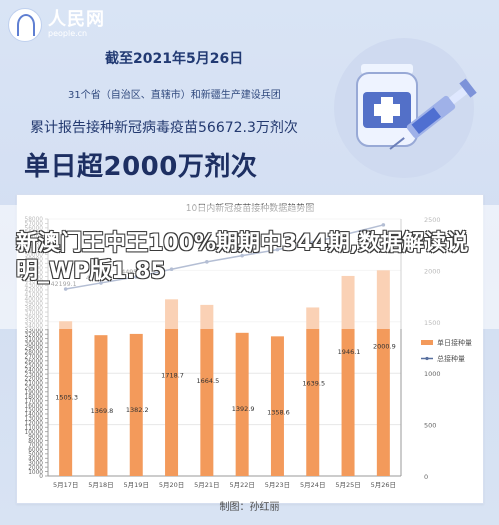 Image resolution: width=499 pixels, height=525 pixels. I want to click on left-axis-tick-label-26: 26000, so click(34, 362).